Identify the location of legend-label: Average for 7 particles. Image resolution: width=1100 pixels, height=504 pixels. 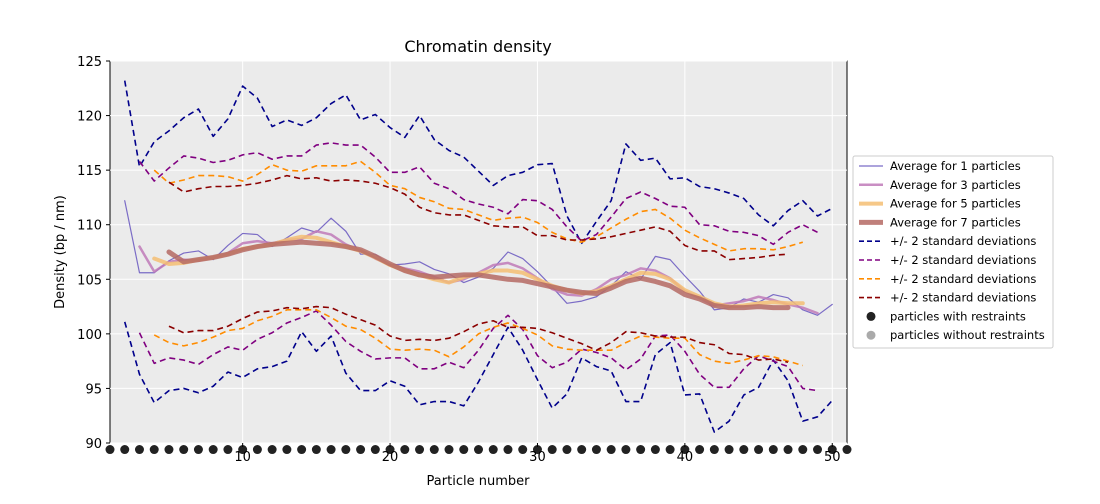
(955, 222).